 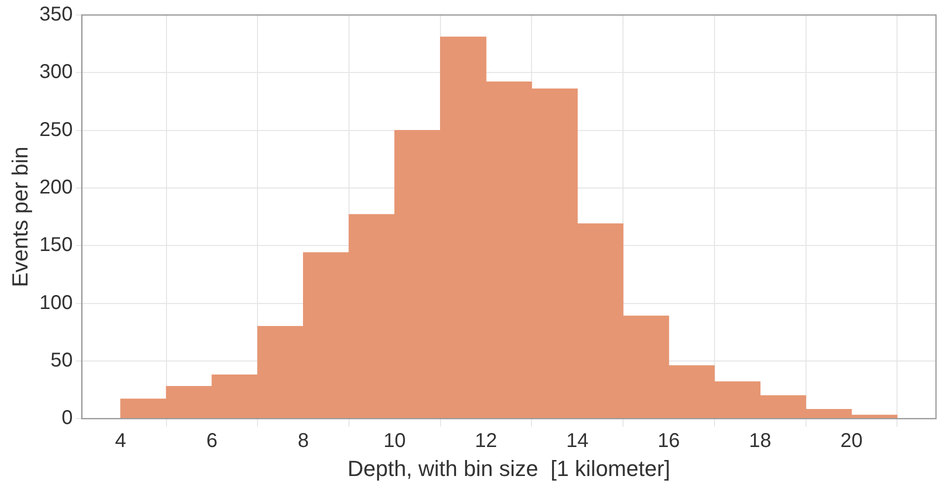 What do you see at coordinates (56, 15) in the screenshot?
I see `y-tick-label: 350` at bounding box center [56, 15].